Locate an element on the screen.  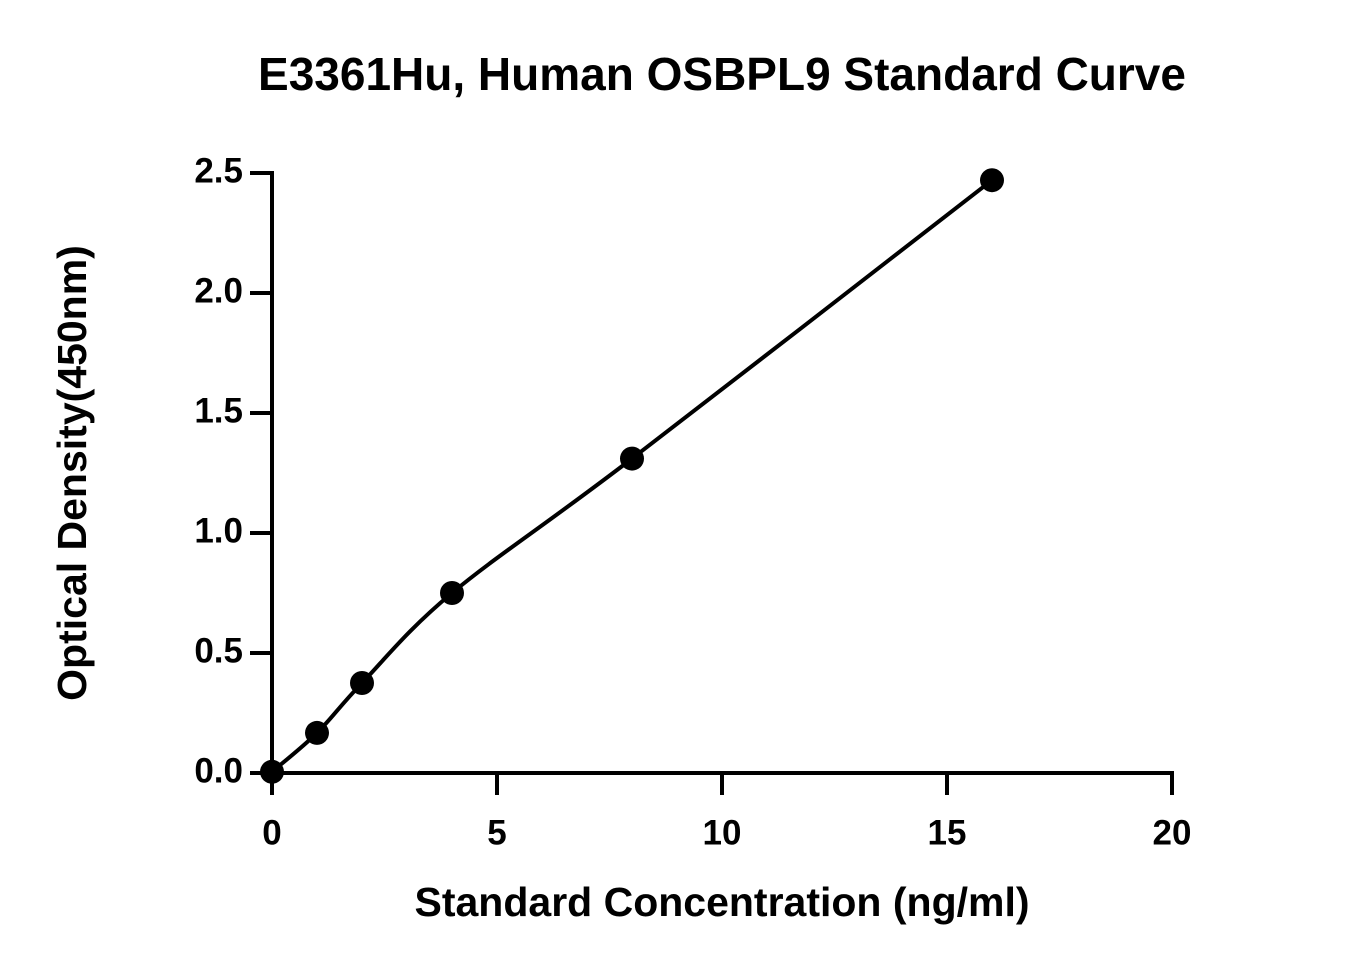
y-tick-label: 2.0 is located at coordinates (218, 290).